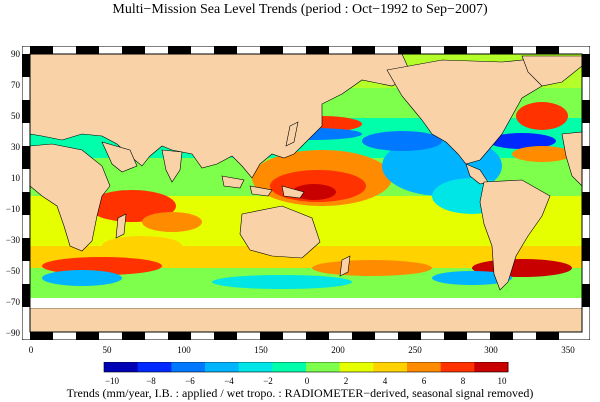  What do you see at coordinates (13, 240) in the screenshot?
I see `lat-tick-label: −30` at bounding box center [13, 240].